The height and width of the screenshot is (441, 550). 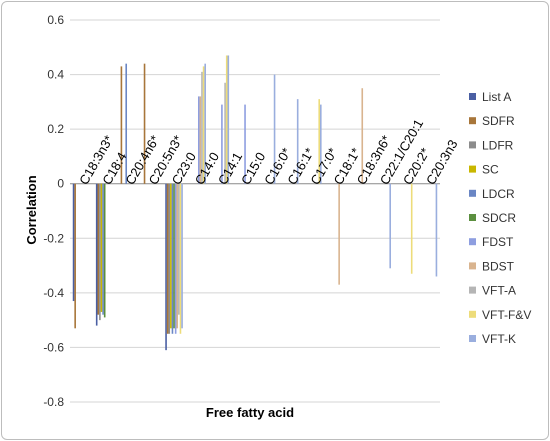 What do you see at coordinates (31, 209) in the screenshot?
I see `y-axis-title: Correlation` at bounding box center [31, 209].